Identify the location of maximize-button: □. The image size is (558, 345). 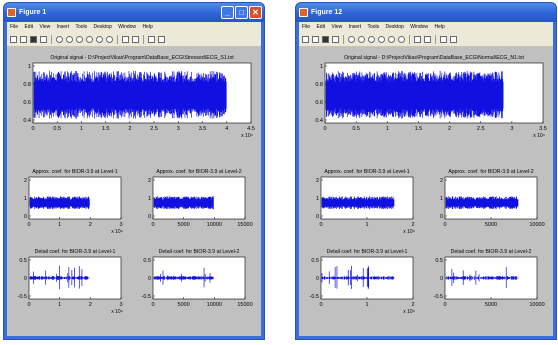
(241, 12).